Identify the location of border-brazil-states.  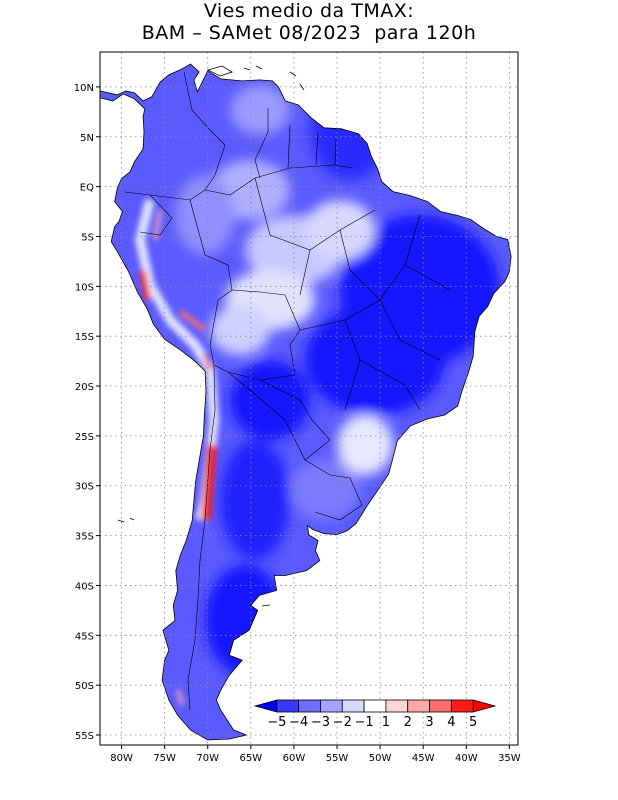
(317, 239).